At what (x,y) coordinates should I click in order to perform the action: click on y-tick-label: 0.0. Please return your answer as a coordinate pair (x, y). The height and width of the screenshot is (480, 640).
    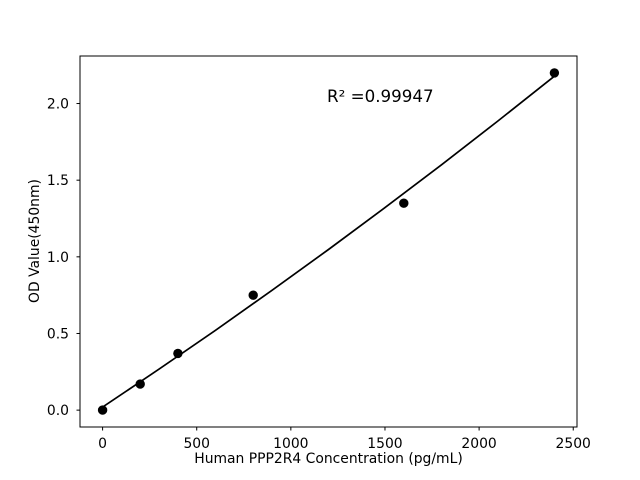
    Looking at the image, I should click on (58, 411).